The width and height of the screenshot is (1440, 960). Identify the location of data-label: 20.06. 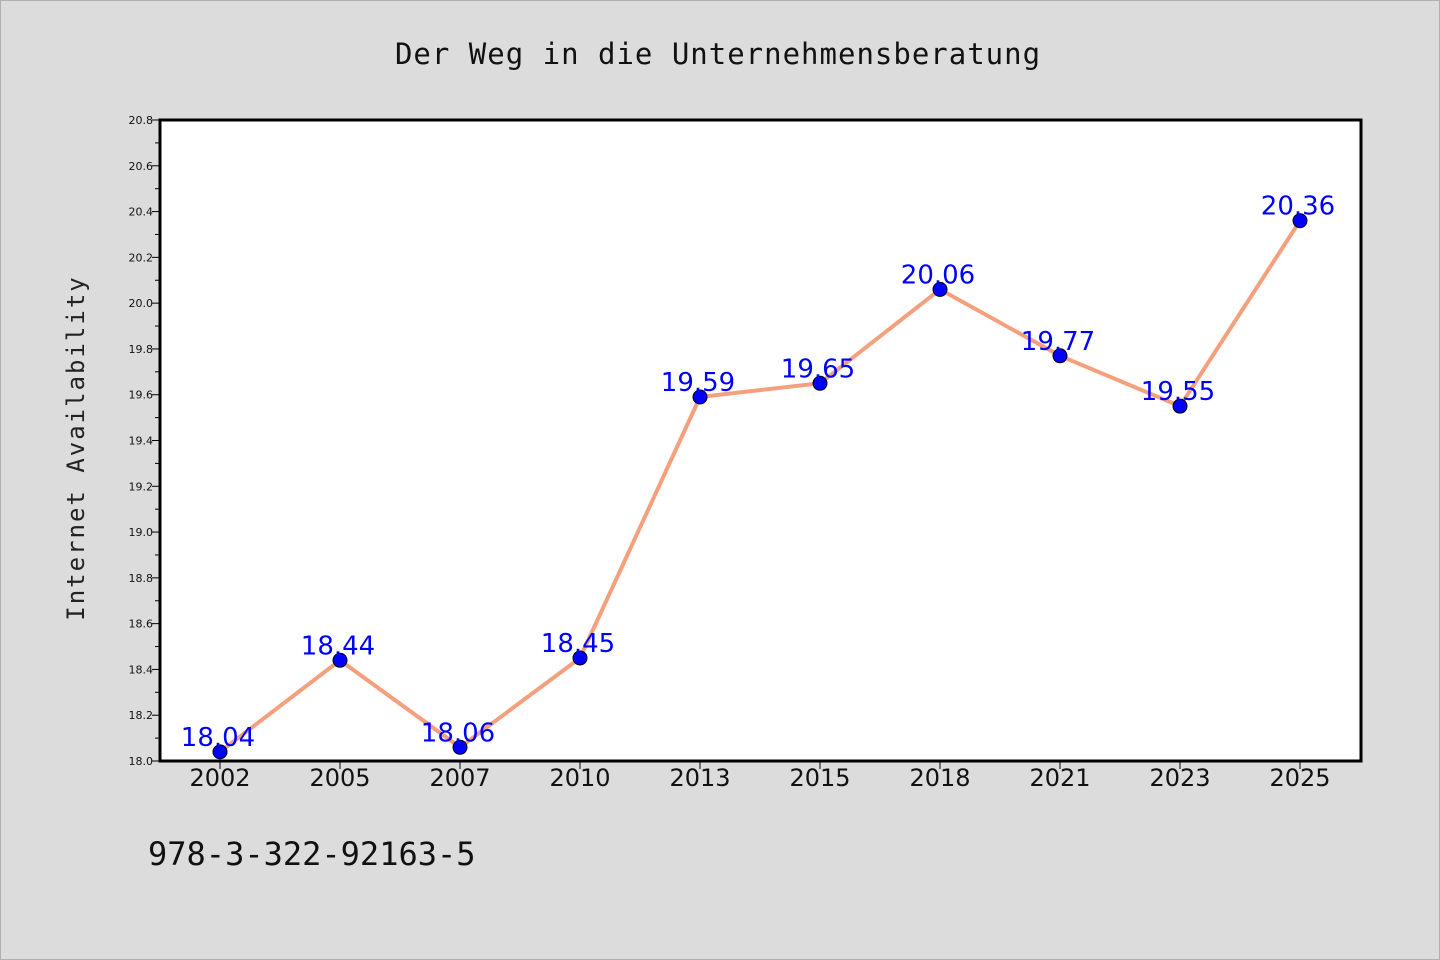
(938, 275).